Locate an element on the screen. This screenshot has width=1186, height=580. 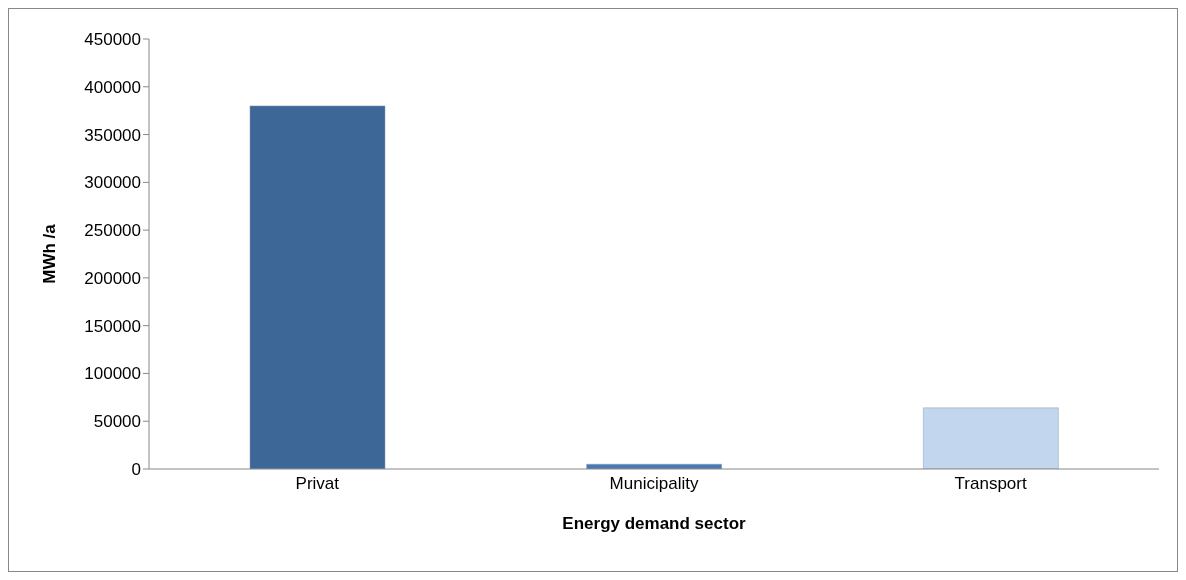
y-tick-label: 450000 is located at coordinates (112, 40).